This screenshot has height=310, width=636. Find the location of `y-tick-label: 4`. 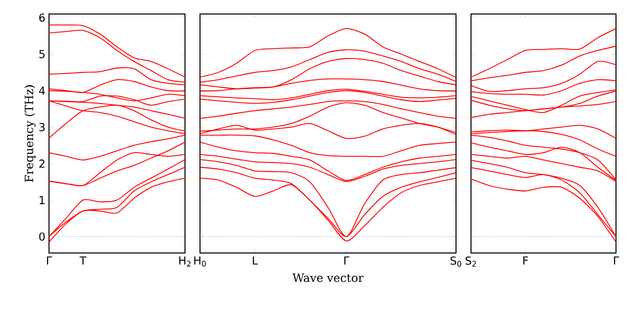

y-tick-label: 4 is located at coordinates (42, 90).